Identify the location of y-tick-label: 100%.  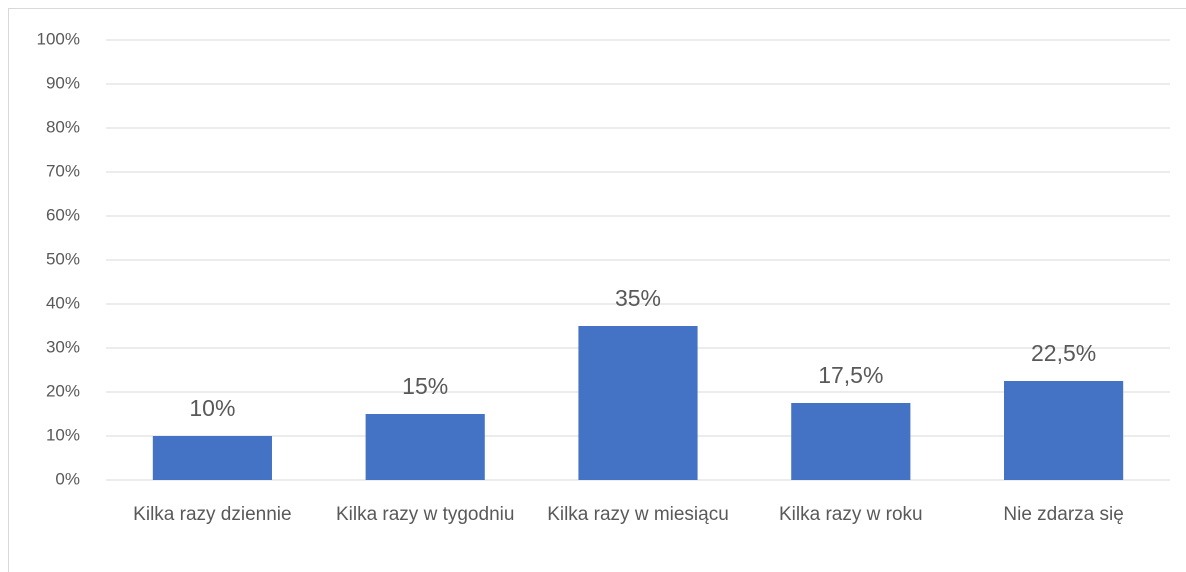
(58, 38).